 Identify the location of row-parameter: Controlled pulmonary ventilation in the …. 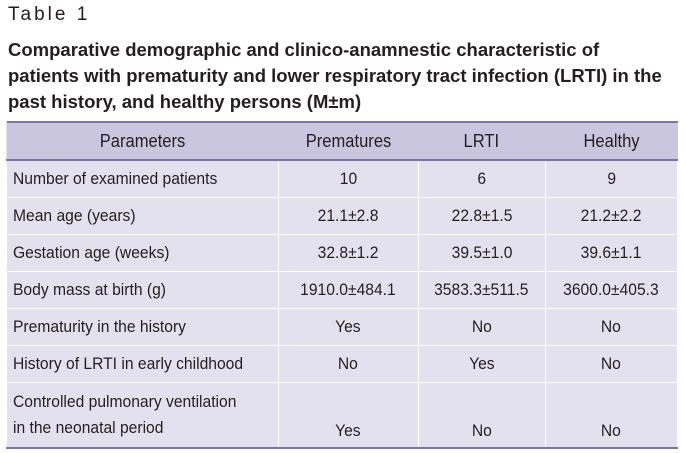
(142, 415).